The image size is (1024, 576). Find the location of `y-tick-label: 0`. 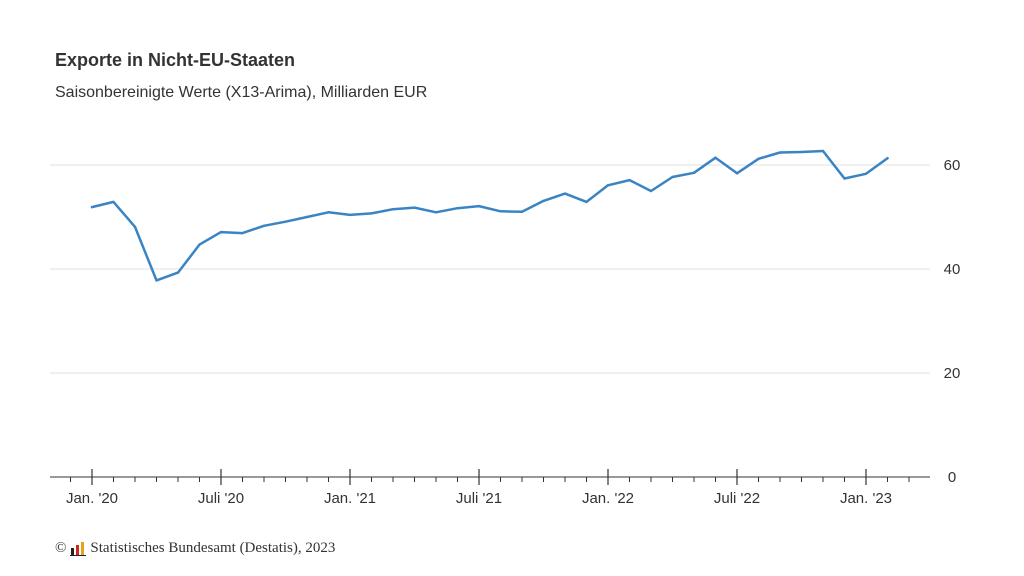

y-tick-label: 0 is located at coordinates (952, 477).